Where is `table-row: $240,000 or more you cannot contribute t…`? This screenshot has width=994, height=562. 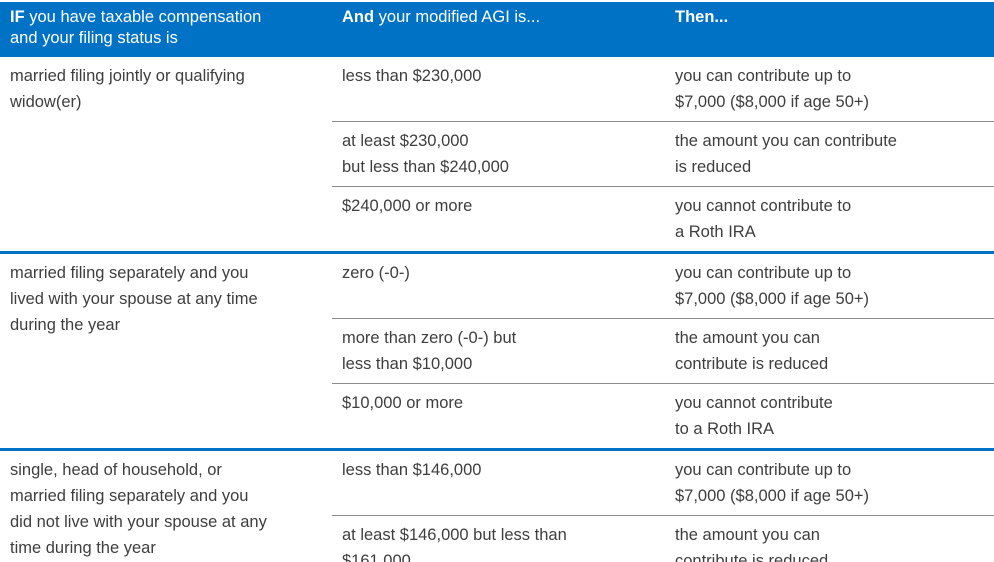 table-row: $240,000 or more you cannot contribute t… is located at coordinates (497, 219).